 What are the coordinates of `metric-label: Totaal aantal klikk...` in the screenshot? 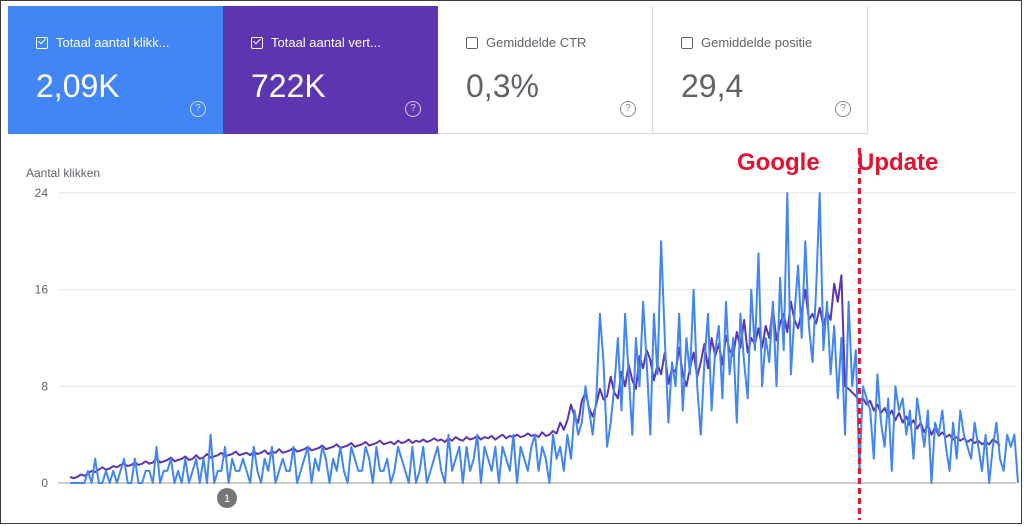 It's located at (113, 42).